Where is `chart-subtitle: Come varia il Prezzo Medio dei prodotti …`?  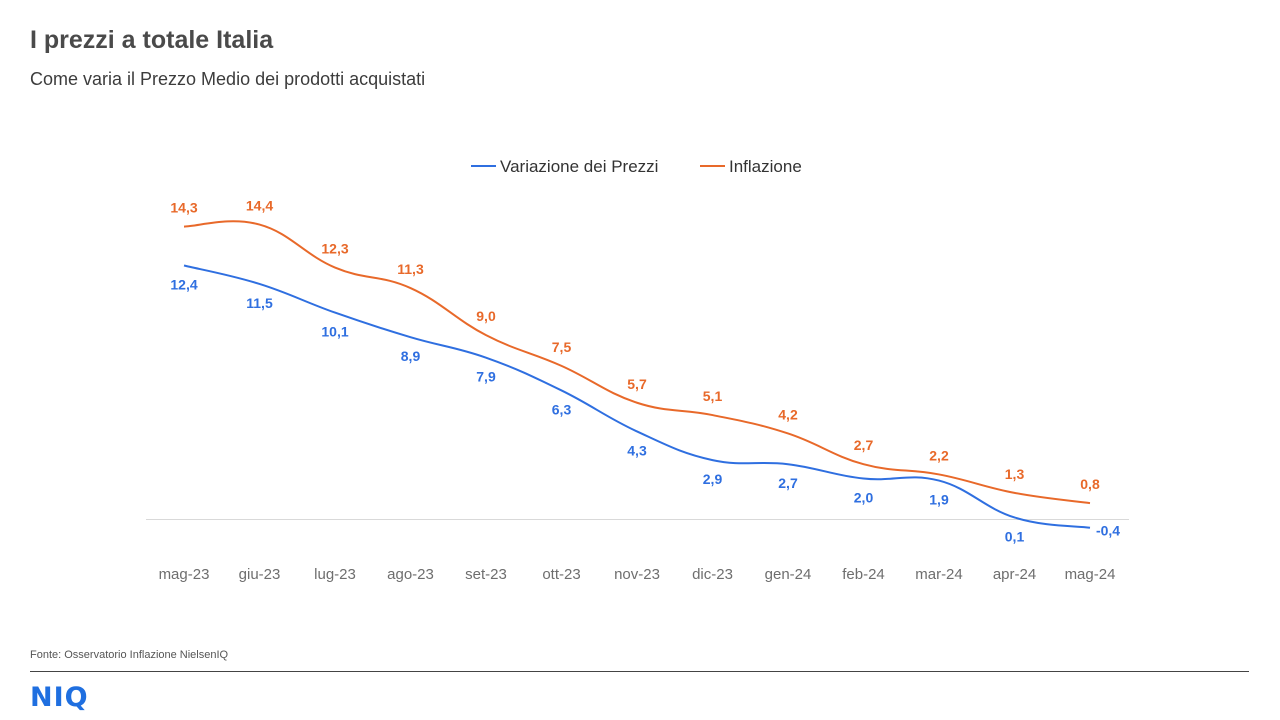
chart-subtitle: Come varia il Prezzo Medio dei prodotti … is located at coordinates (228, 79).